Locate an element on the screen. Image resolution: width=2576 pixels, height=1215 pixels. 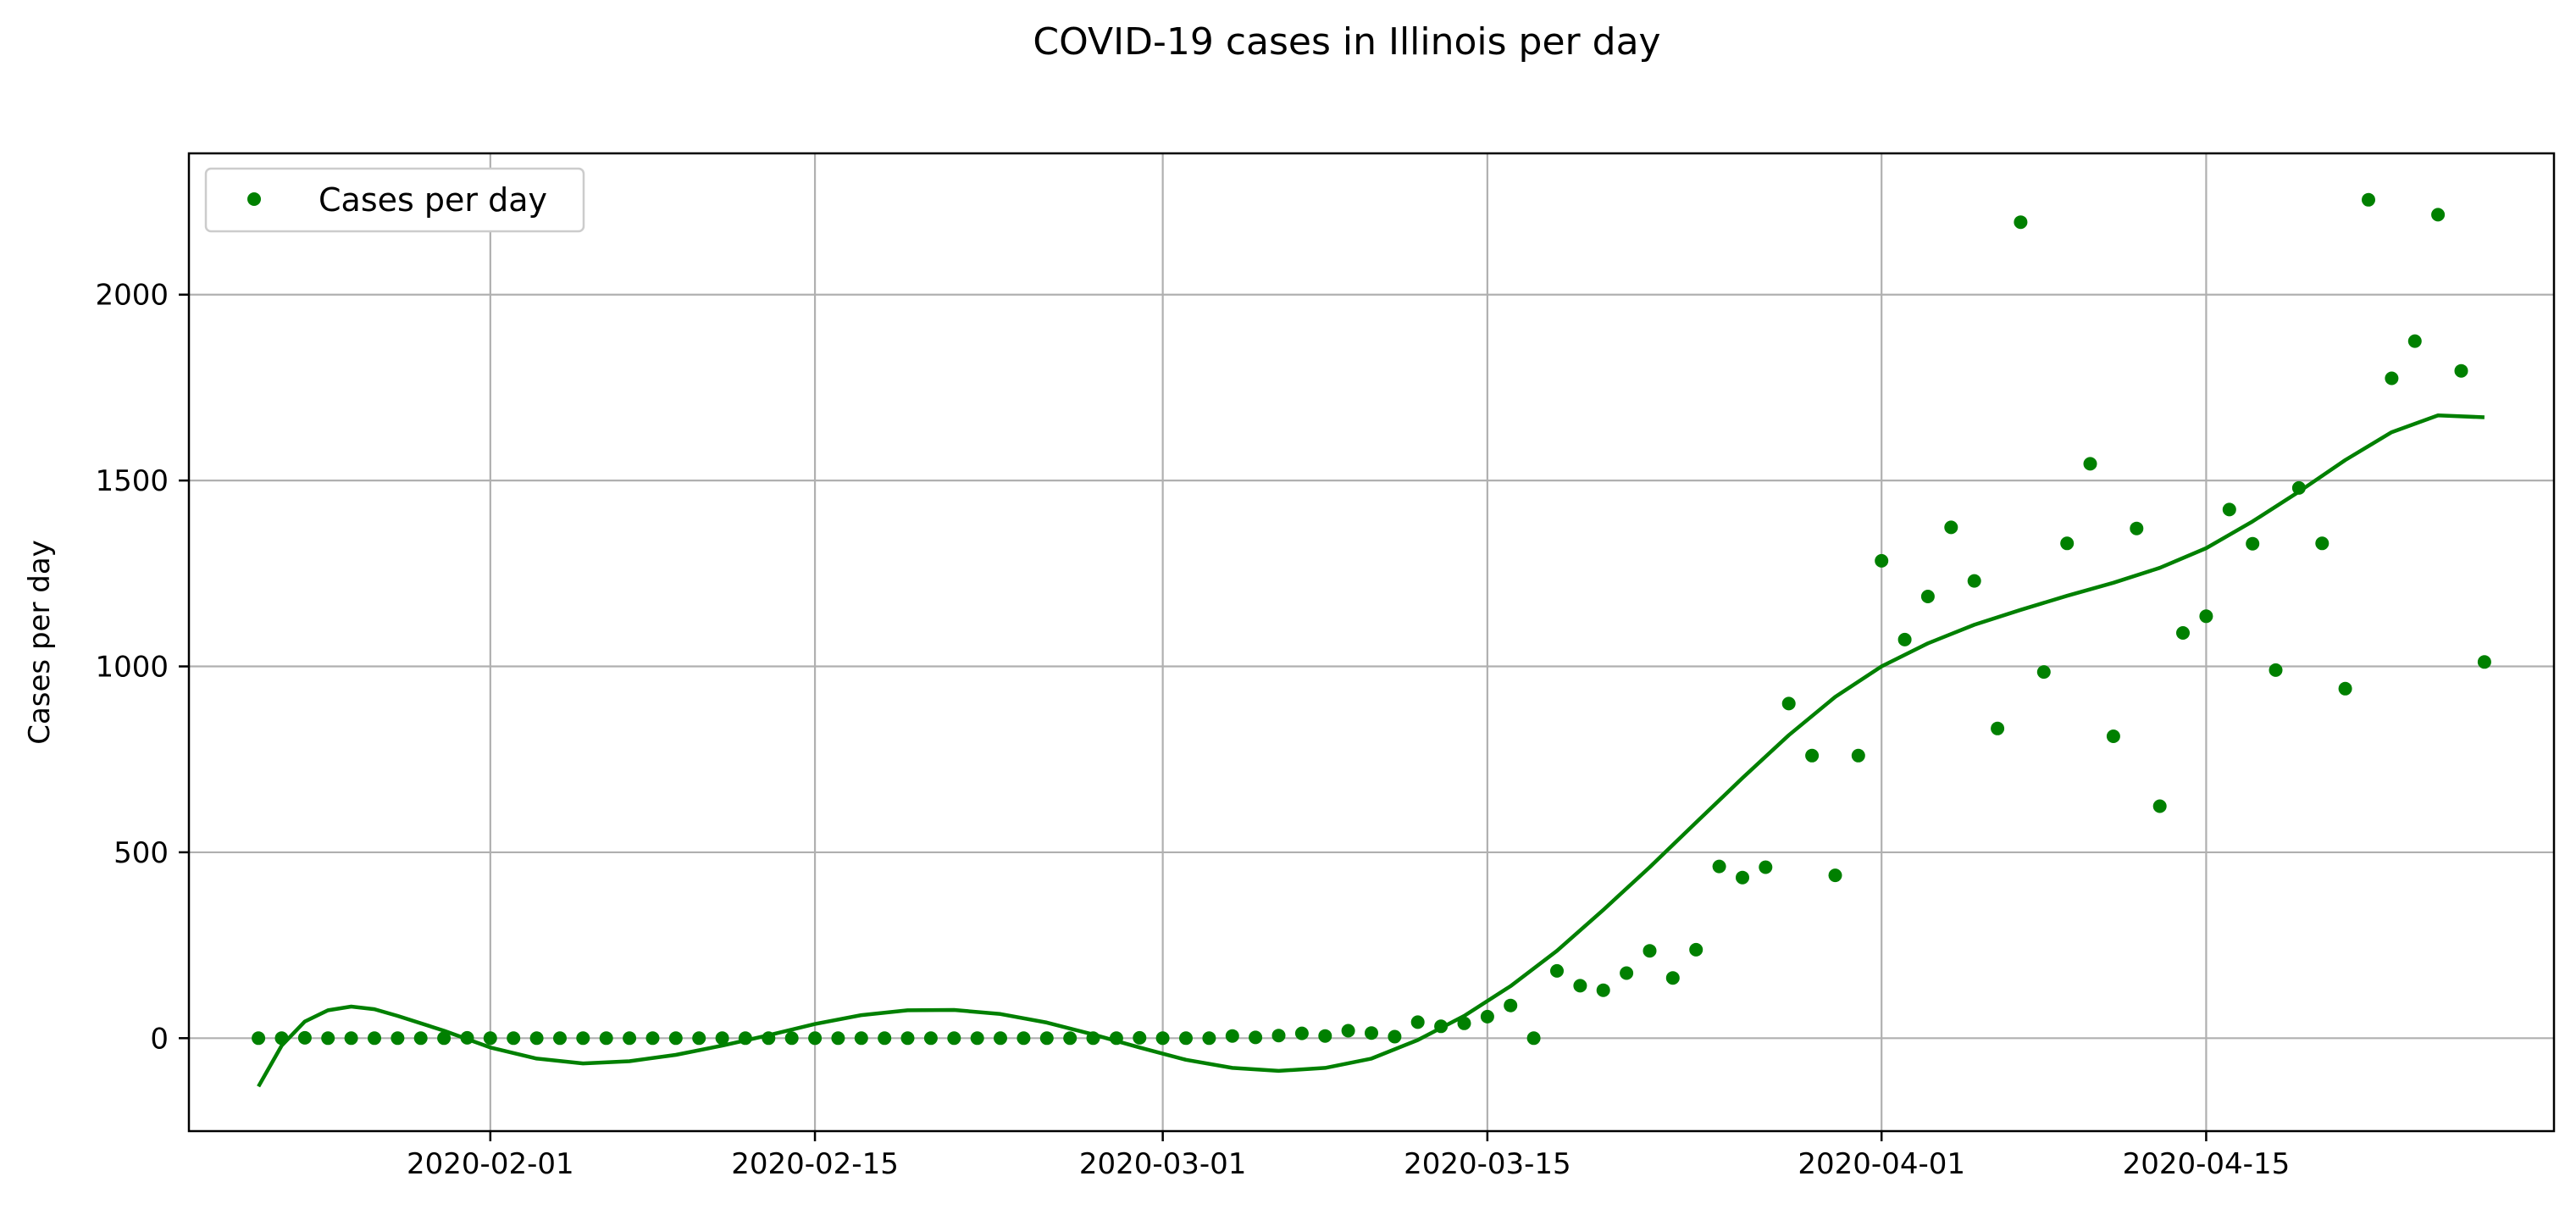
legend-marker is located at coordinates (254, 199).